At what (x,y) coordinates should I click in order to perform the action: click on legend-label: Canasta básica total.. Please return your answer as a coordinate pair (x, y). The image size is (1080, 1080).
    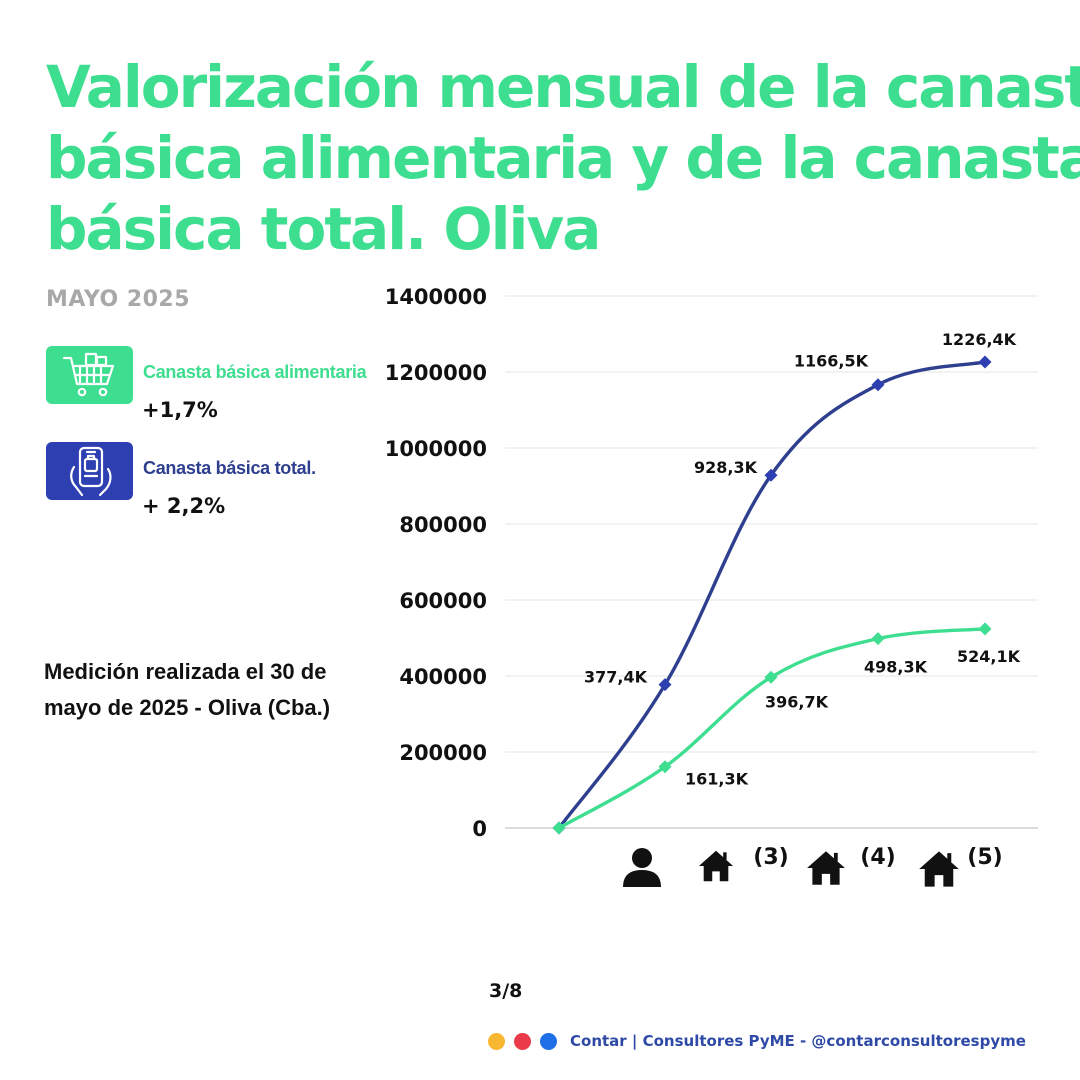
    Looking at the image, I should click on (229, 468).